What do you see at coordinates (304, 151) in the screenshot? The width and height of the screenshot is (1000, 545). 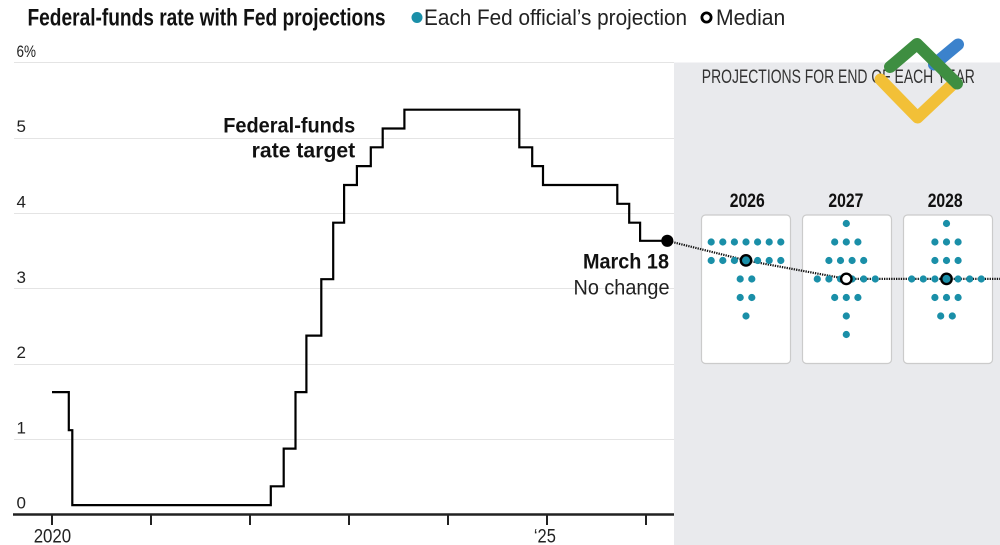 I see `svg-text: rate target` at bounding box center [304, 151].